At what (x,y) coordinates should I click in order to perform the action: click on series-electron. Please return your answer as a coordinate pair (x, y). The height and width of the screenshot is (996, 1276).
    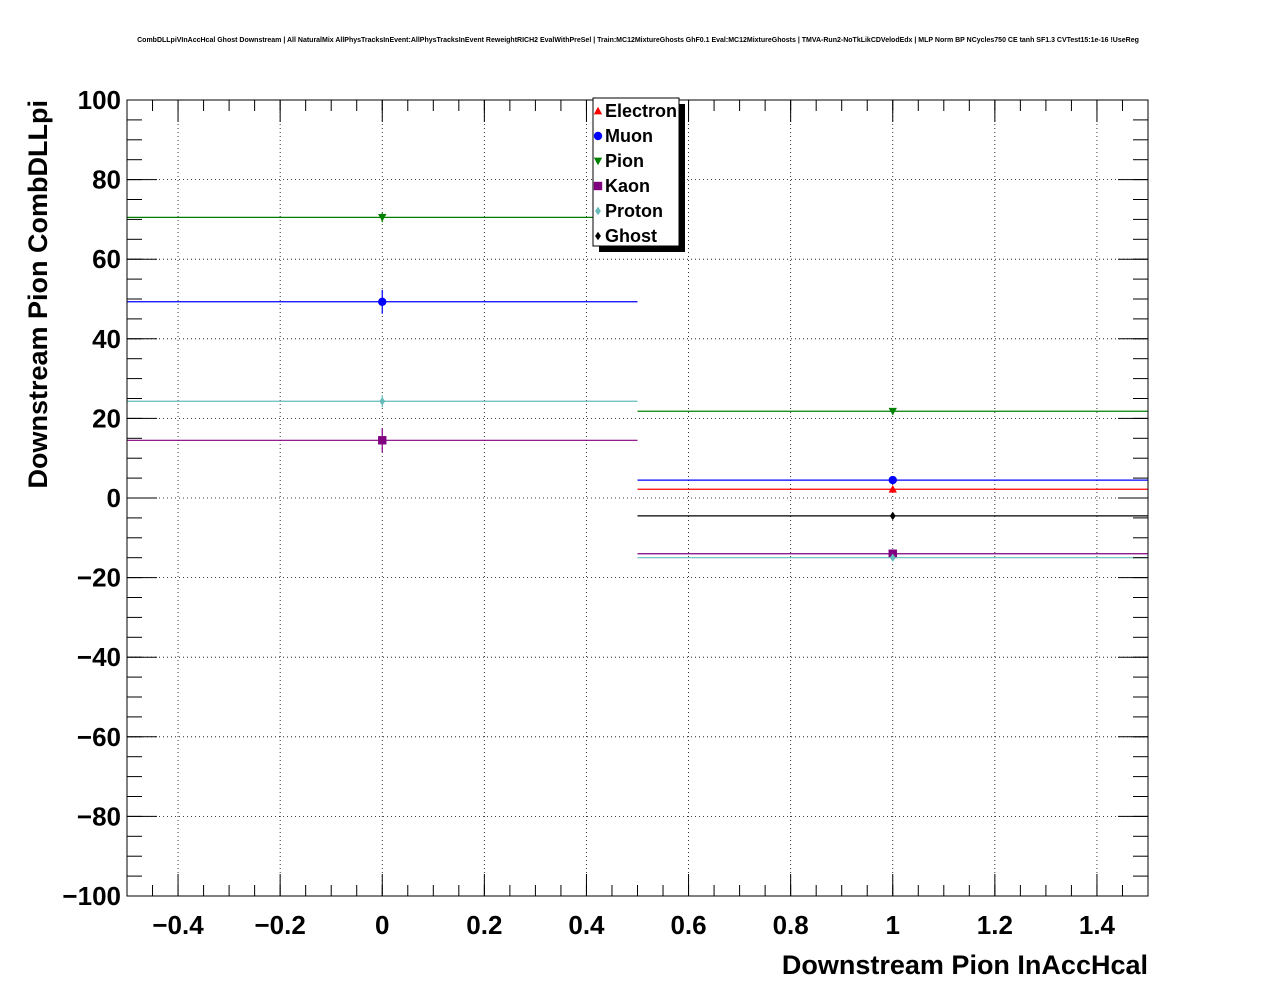
    Looking at the image, I should click on (892, 489).